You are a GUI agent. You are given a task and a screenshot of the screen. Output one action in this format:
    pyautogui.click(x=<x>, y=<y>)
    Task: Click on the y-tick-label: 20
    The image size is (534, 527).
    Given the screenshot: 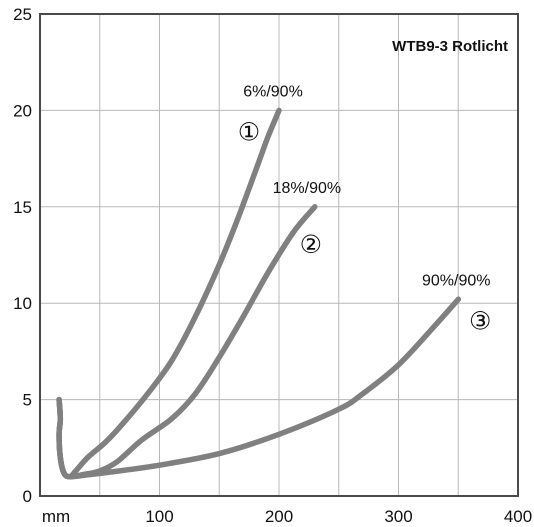 What is the action you would take?
    pyautogui.click(x=22, y=110)
    